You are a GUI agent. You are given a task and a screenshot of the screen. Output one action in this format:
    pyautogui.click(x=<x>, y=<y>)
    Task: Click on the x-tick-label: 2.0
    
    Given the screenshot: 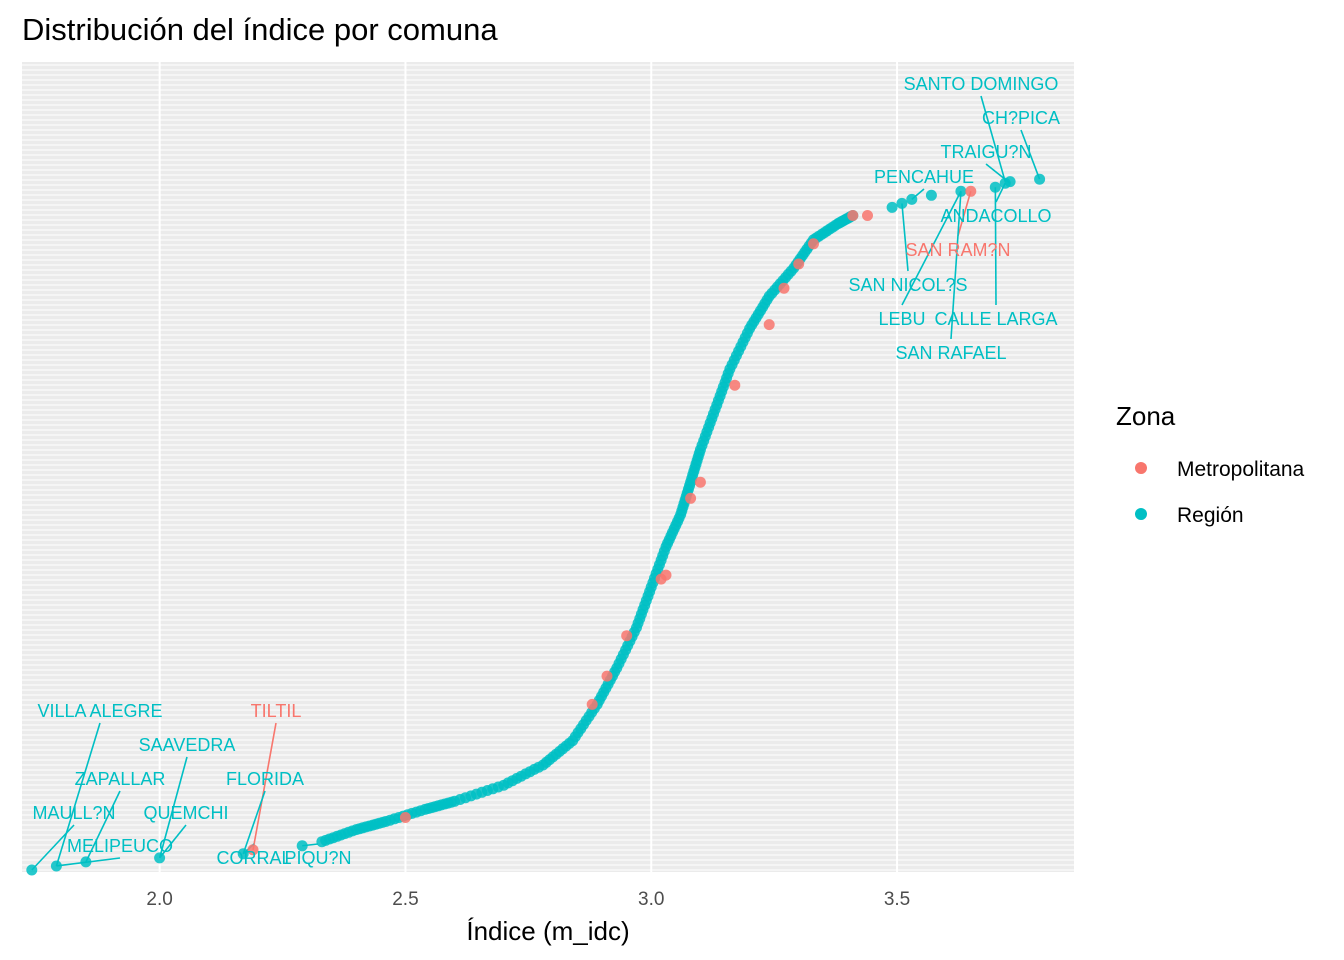 What is the action you would take?
    pyautogui.click(x=159, y=899)
    